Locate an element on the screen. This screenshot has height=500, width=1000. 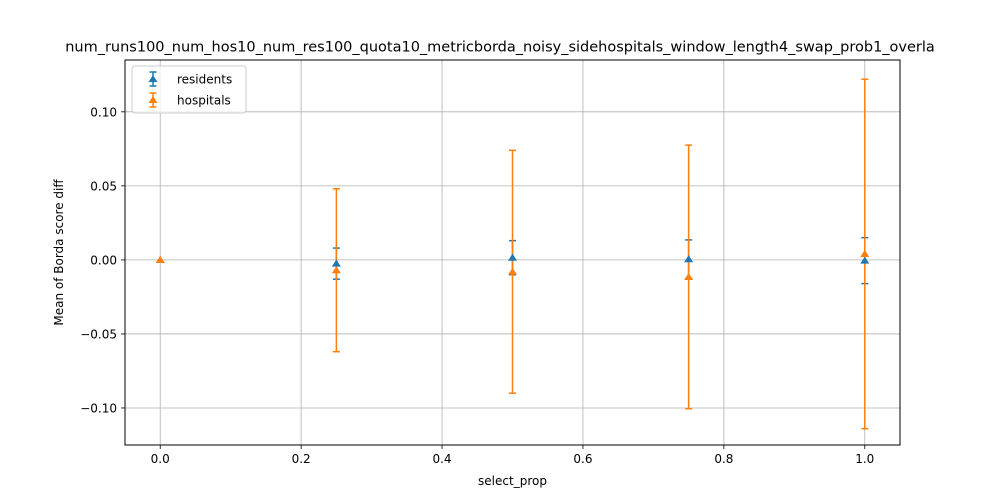
x-axis-label: select_prop is located at coordinates (512, 481).